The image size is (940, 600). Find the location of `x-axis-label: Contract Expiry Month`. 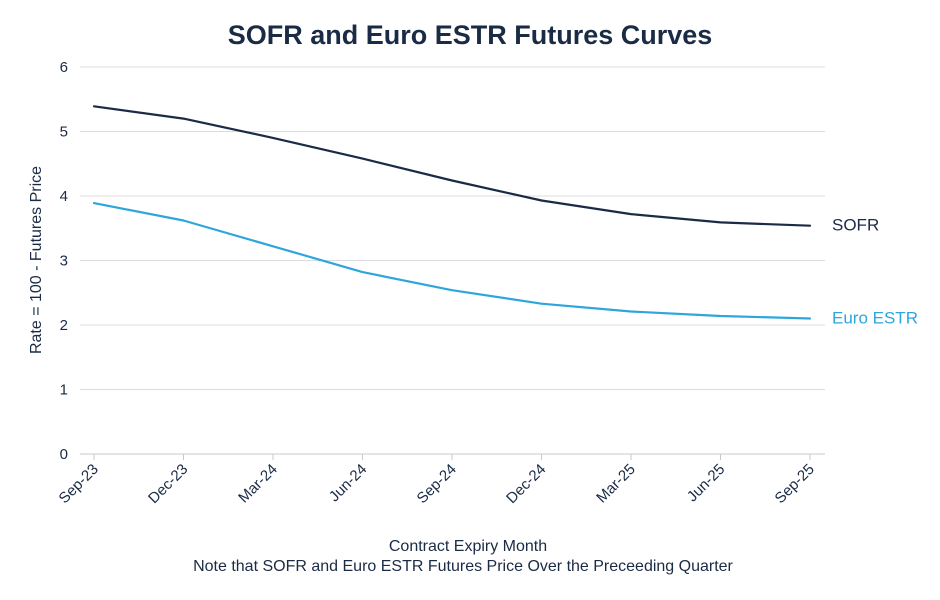

x-axis-label: Contract Expiry Month is located at coordinates (468, 546).